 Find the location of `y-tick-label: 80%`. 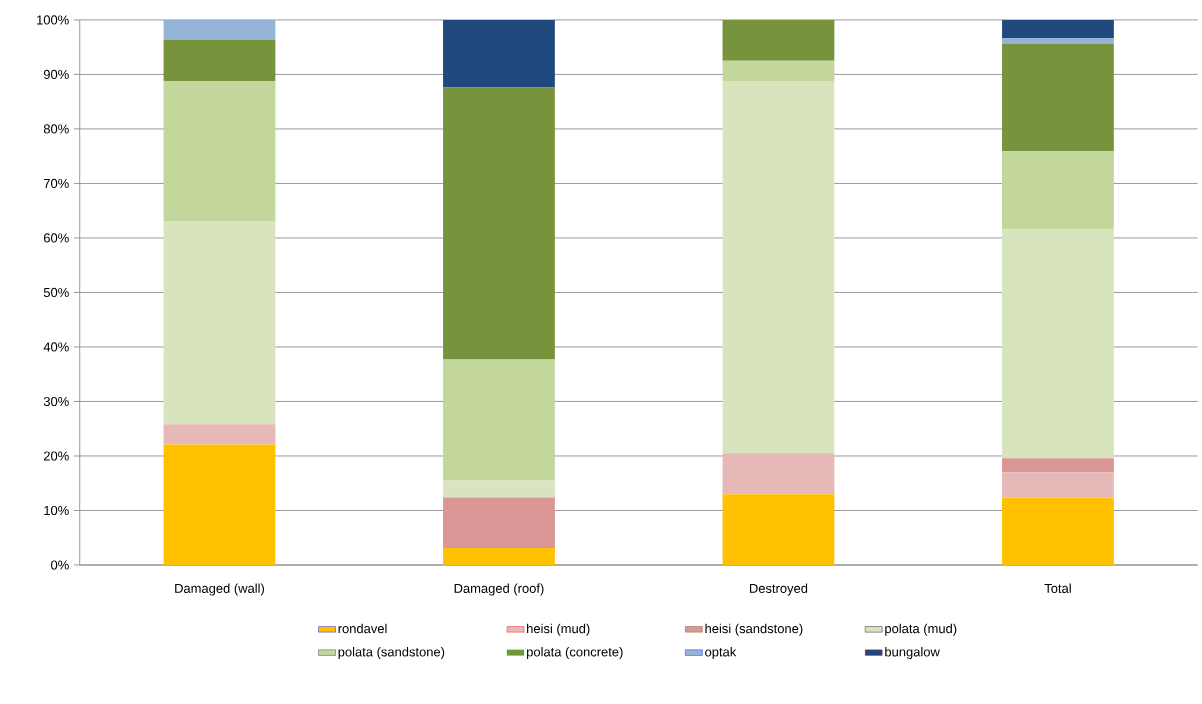

y-tick-label: 80% is located at coordinates (56, 129).